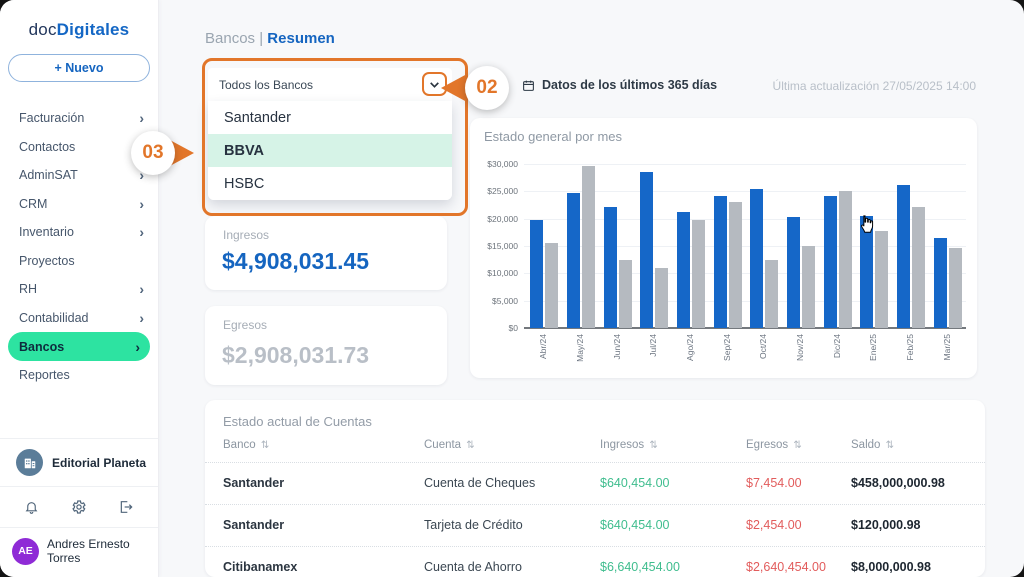 This screenshot has width=1024, height=577. I want to click on cell-saldo: $458,000,000.98, so click(898, 483).